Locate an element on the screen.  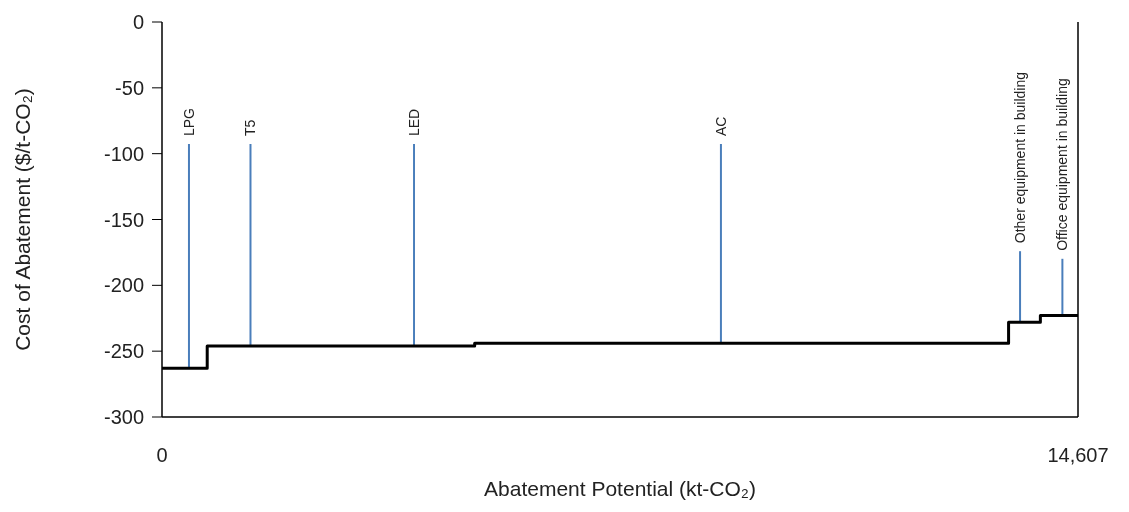
y-tick-label: -150 is located at coordinates (123, 219).